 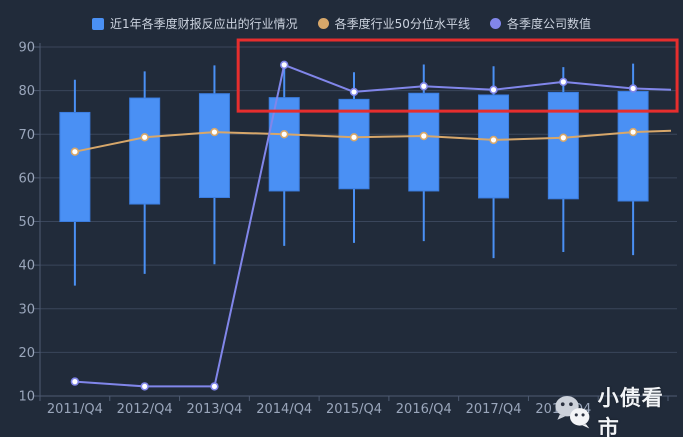 I want to click on annotation-rectangle, so click(x=457, y=75).